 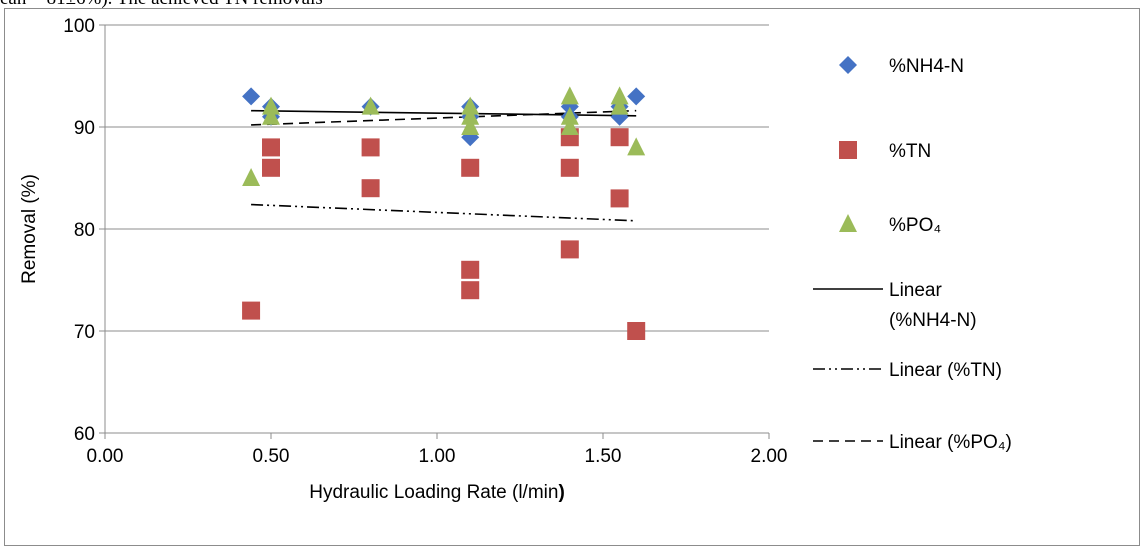 What do you see at coordinates (437, 456) in the screenshot?
I see `x-tick-label-1.00: 1.00` at bounding box center [437, 456].